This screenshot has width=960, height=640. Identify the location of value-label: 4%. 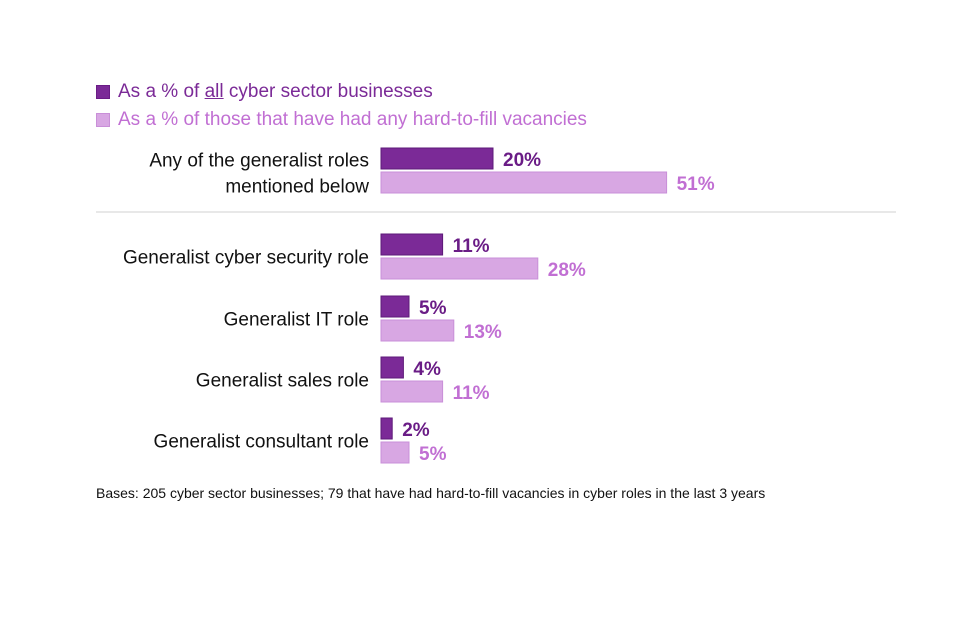
(427, 369).